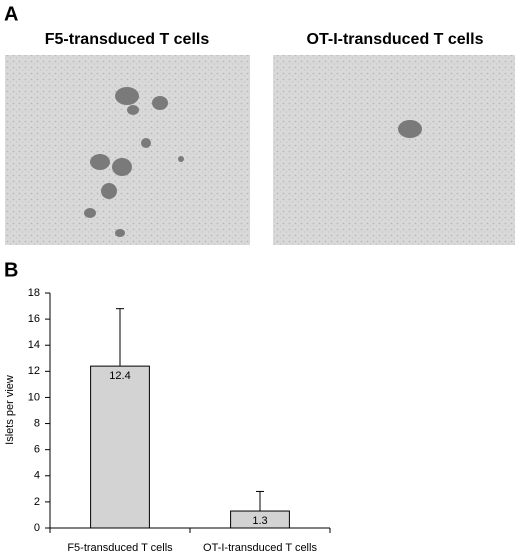  I want to click on image-title: OT-I-transduced T cells, so click(395, 39).